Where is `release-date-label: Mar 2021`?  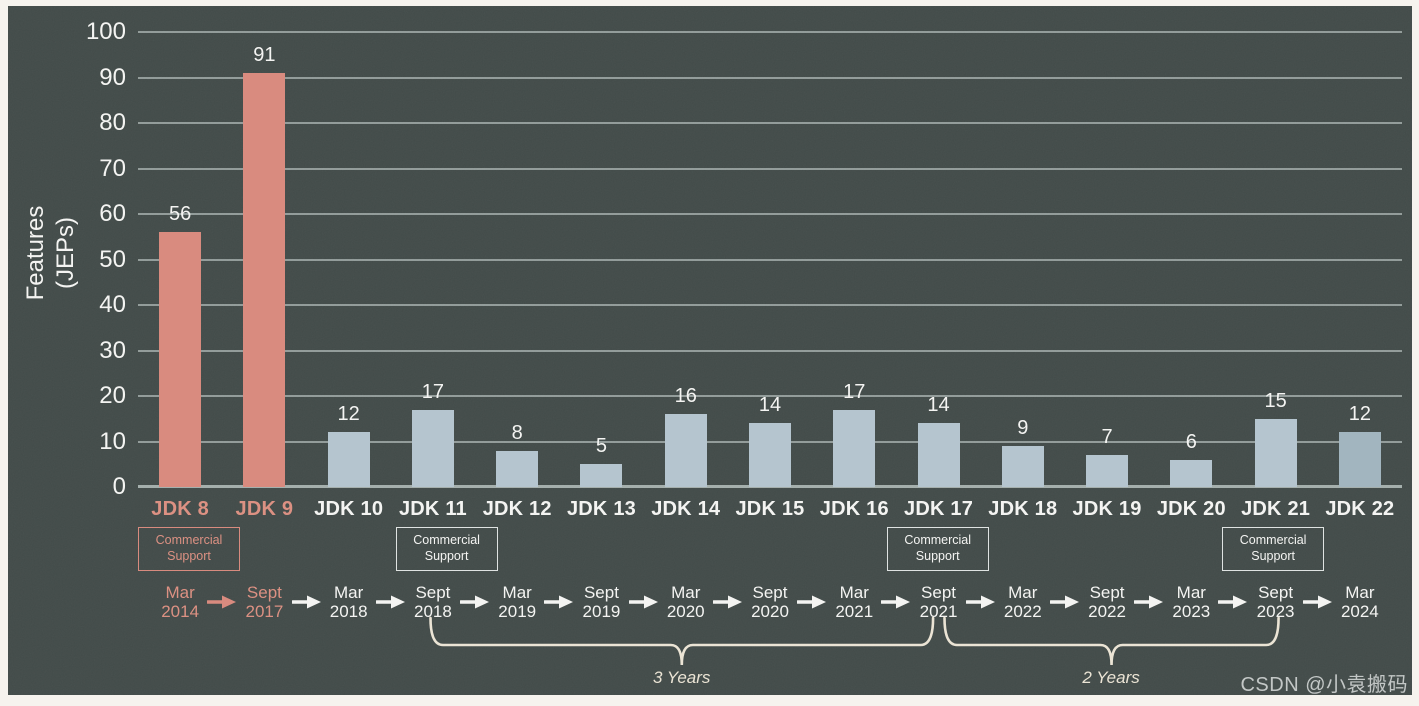
release-date-label: Mar 2021 is located at coordinates (854, 602).